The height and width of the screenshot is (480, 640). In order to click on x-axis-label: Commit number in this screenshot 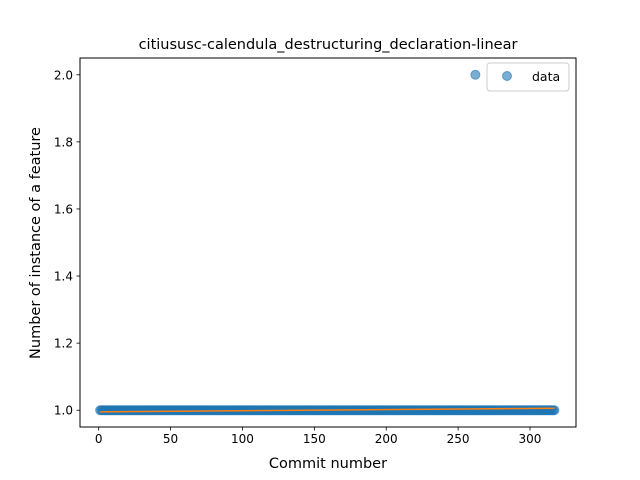, I will do `click(328, 464)`.